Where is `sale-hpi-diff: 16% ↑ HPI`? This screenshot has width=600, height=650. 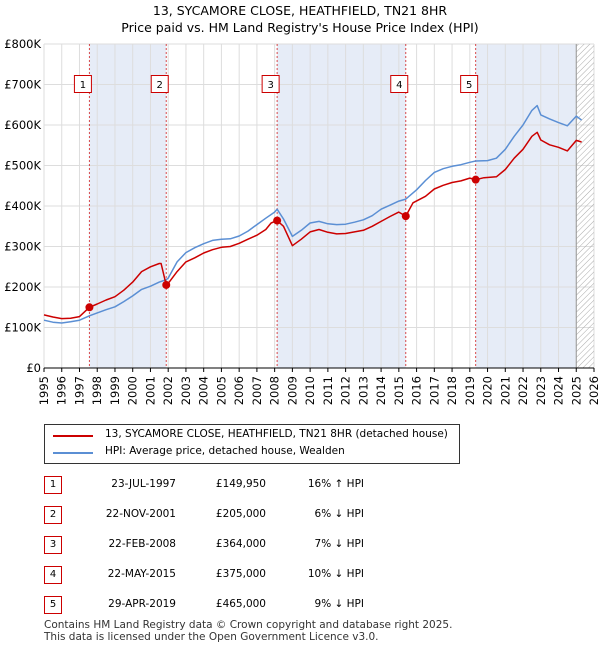 sale-hpi-diff: 16% ↑ HPI is located at coordinates (335, 484).